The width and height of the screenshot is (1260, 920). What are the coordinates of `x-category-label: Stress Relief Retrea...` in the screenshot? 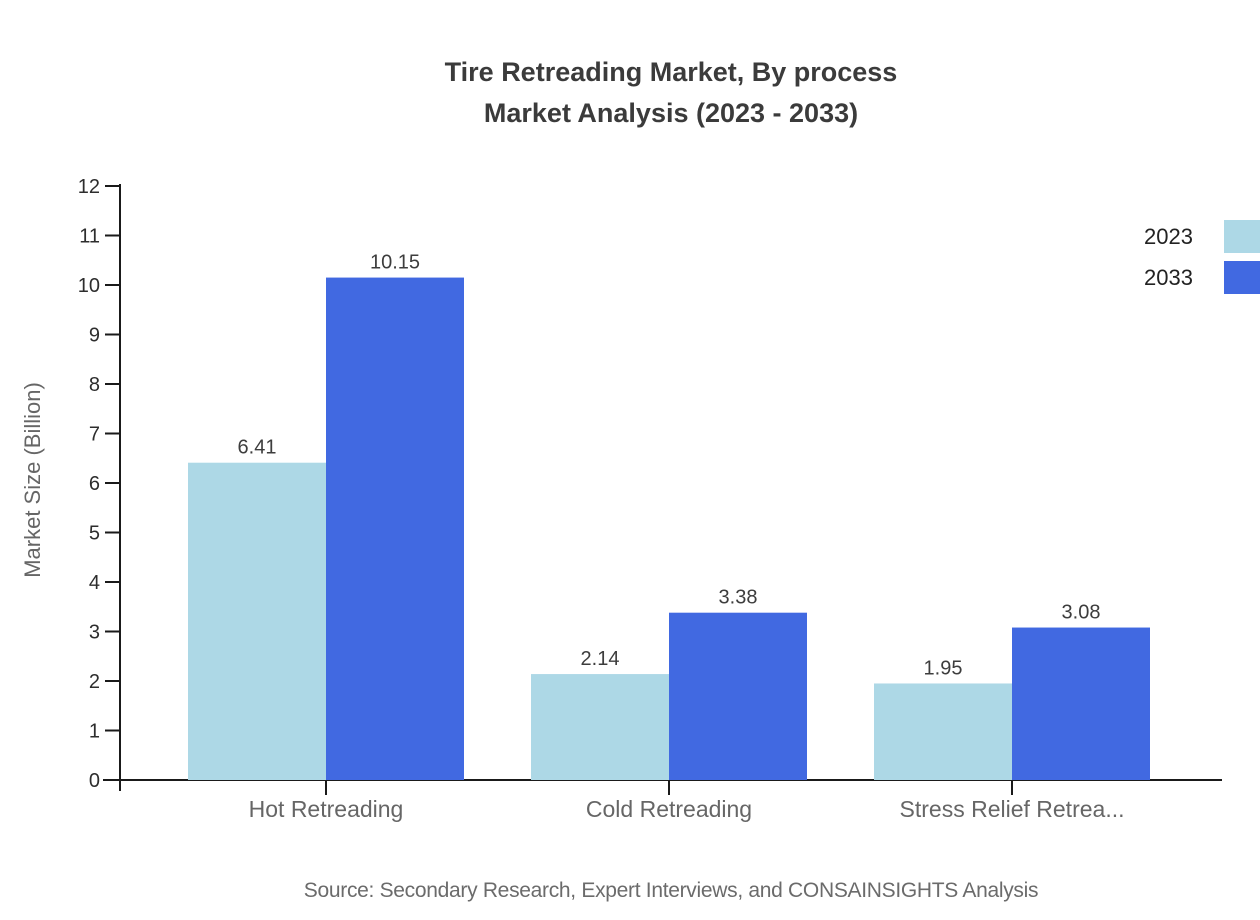 It's located at (1012, 809).